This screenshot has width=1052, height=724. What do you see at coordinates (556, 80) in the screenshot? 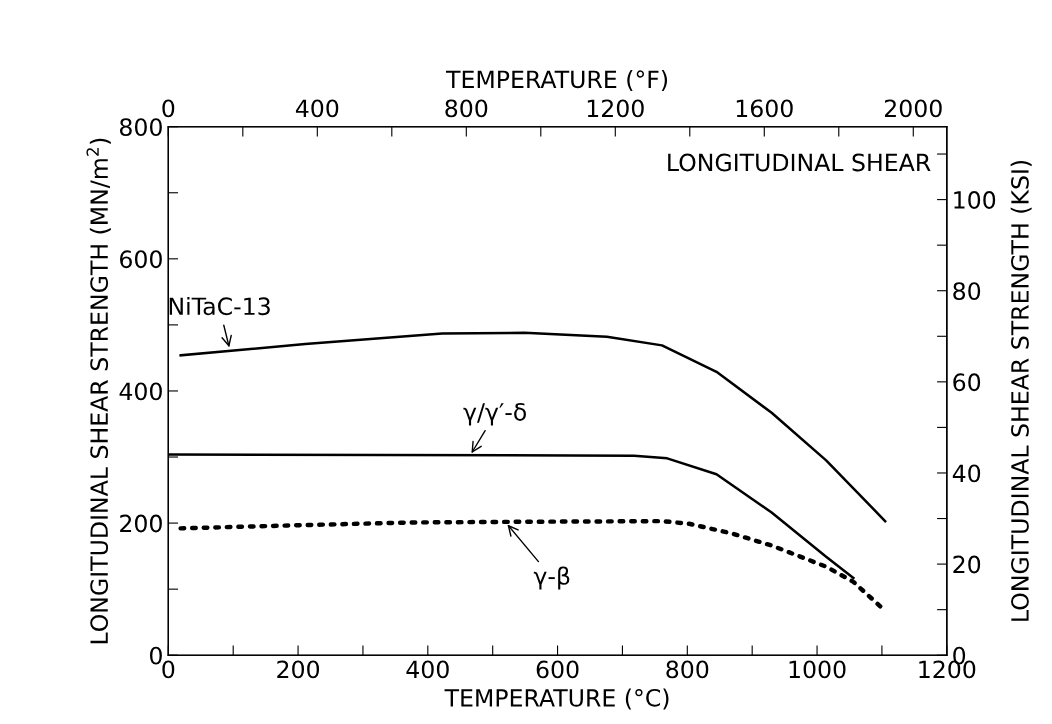
I see `x2-axis-title: TEMPERATURE (°F)` at bounding box center [556, 80].